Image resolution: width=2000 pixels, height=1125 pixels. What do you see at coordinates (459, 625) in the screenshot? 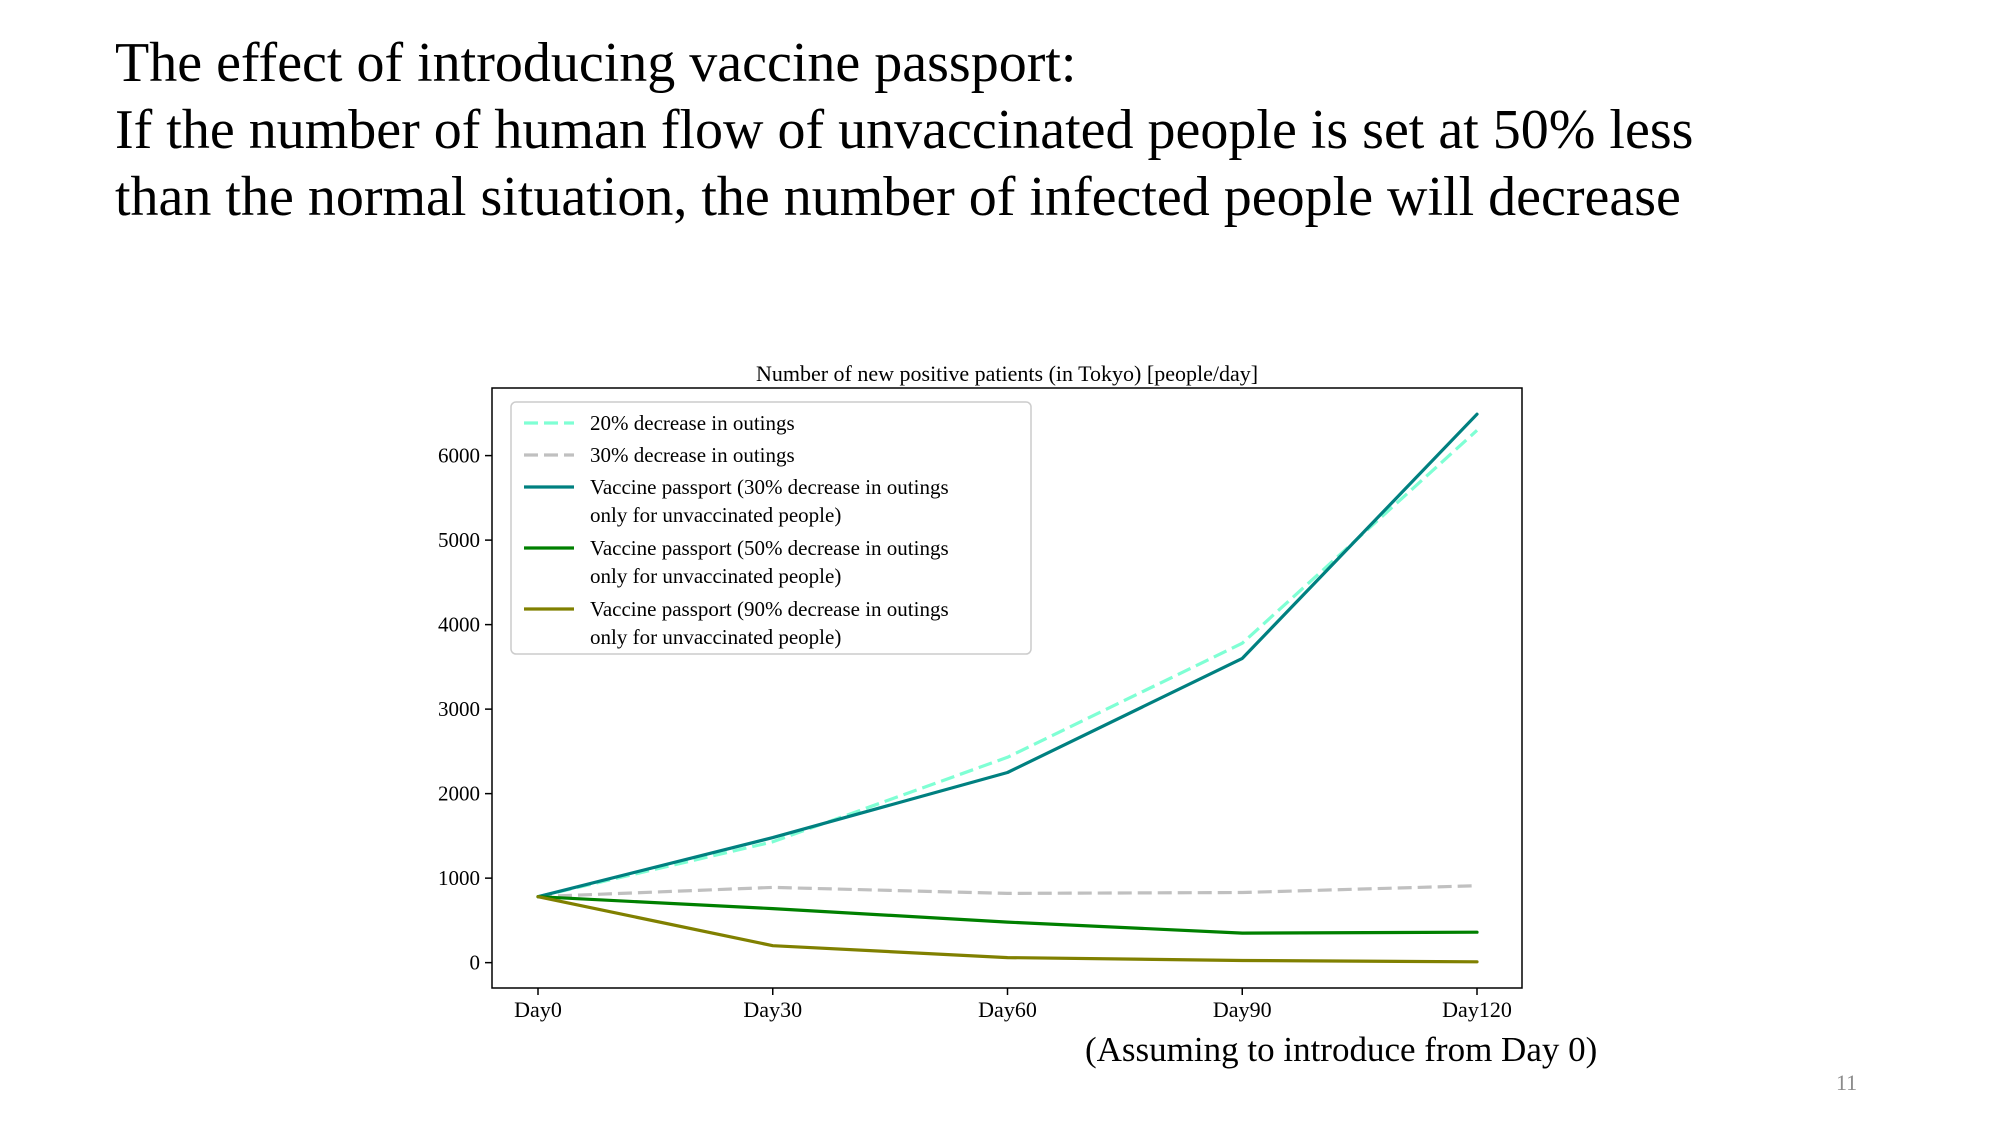
I see `y-tick-label: 4000` at bounding box center [459, 625].